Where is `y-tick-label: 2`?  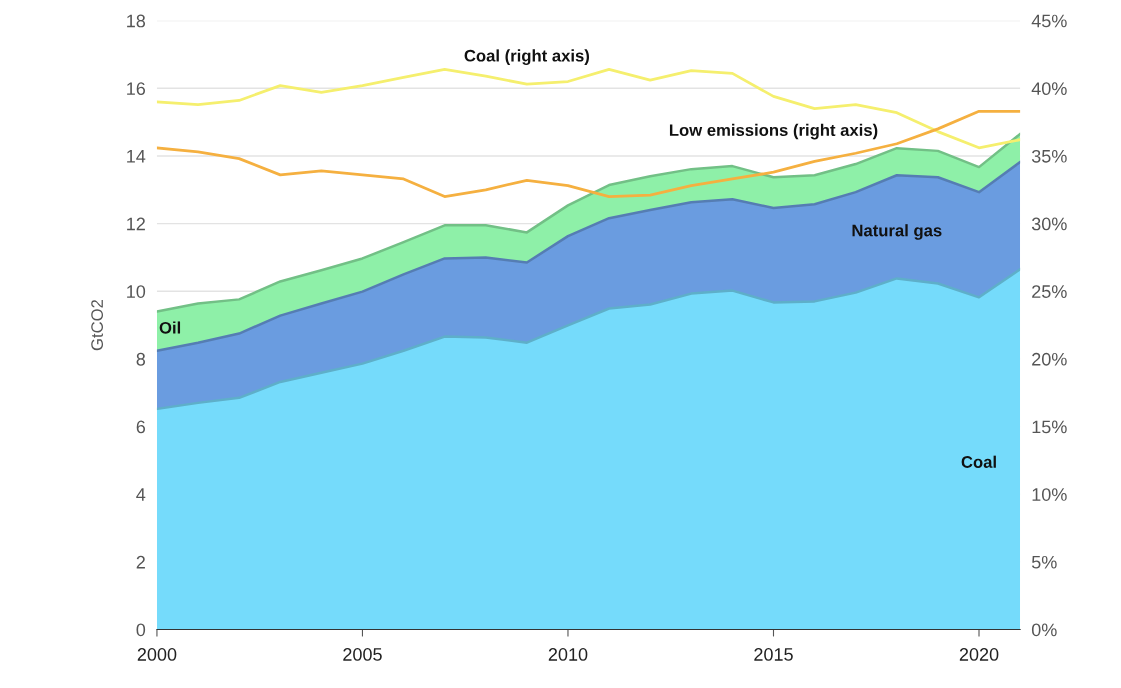
y-tick-label: 2 is located at coordinates (140, 562).